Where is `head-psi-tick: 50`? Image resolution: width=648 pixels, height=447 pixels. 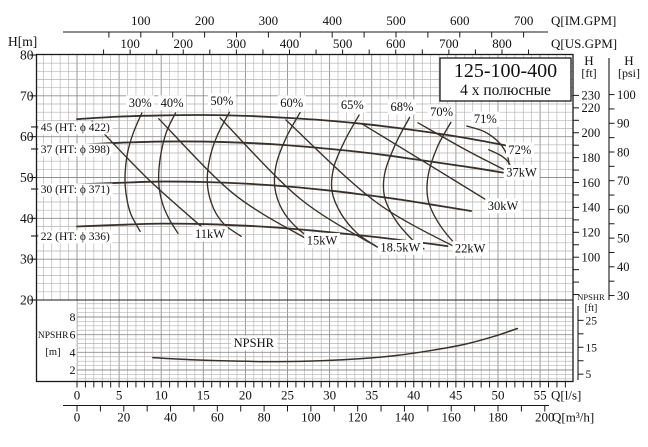
head-psi-tick: 50 is located at coordinates (623, 238).